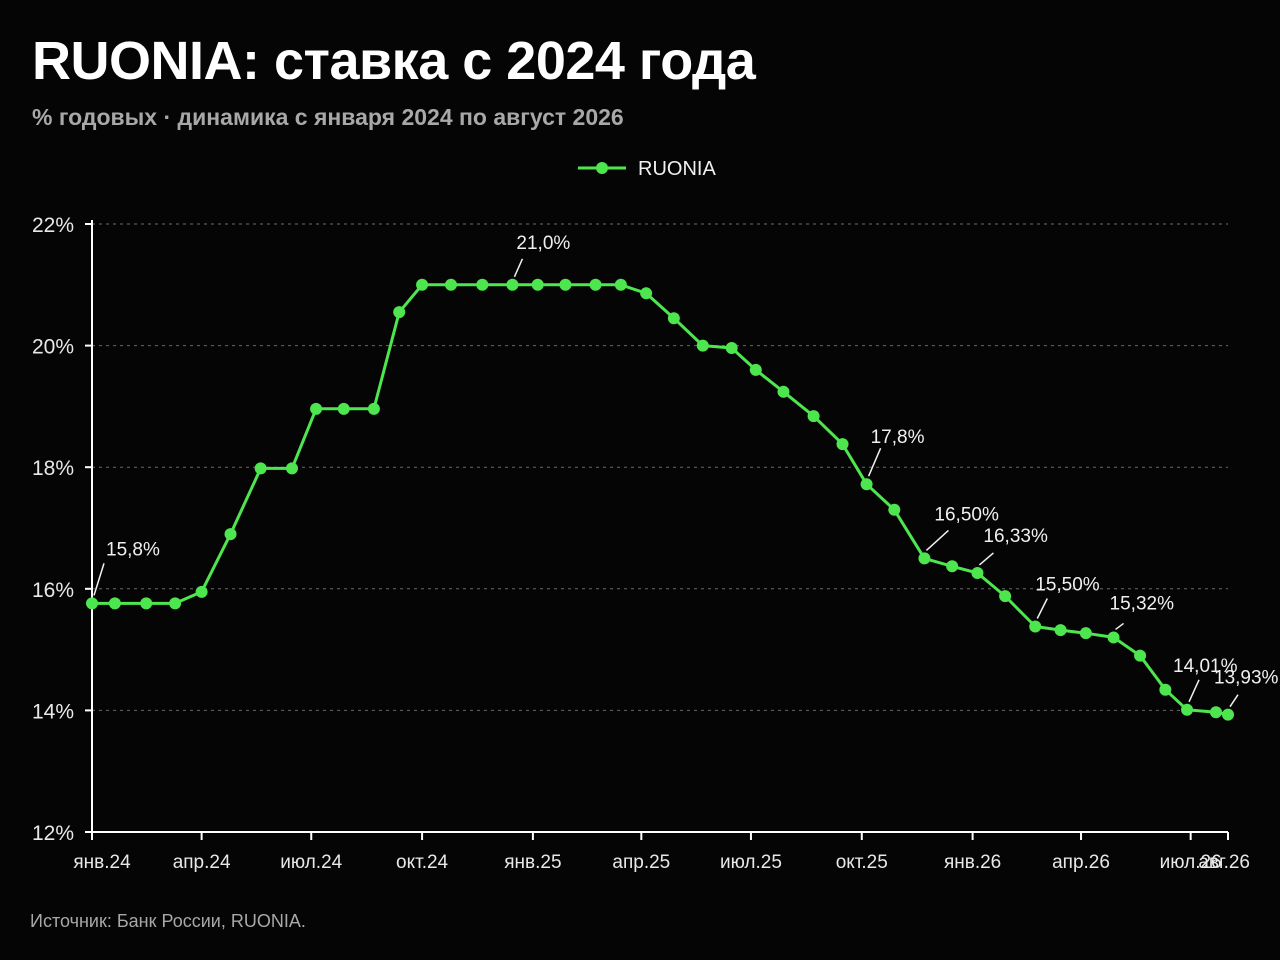 This screenshot has width=1280, height=960. Describe the element at coordinates (641, 862) in the screenshot. I see `x-tick-label: апр.25` at that location.